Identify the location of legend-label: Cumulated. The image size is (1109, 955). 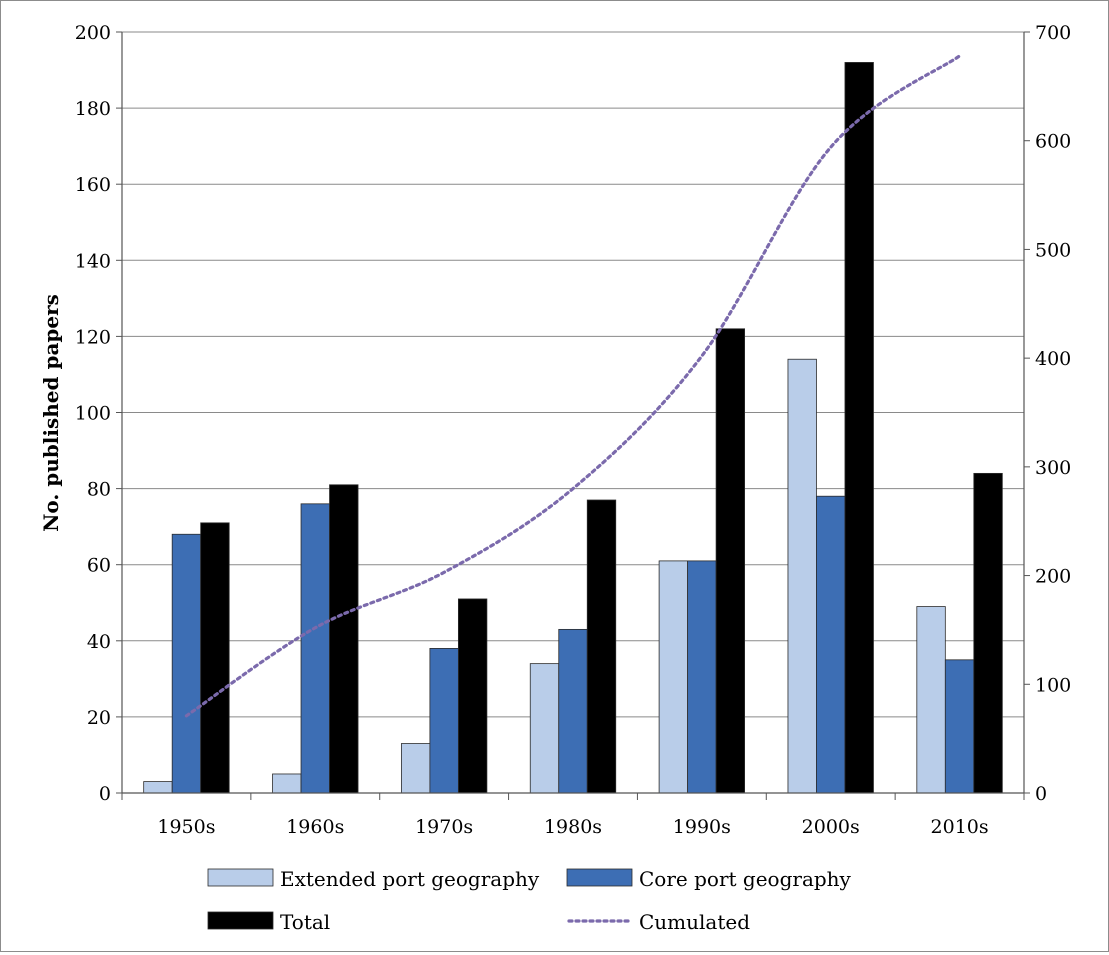
(694, 922).